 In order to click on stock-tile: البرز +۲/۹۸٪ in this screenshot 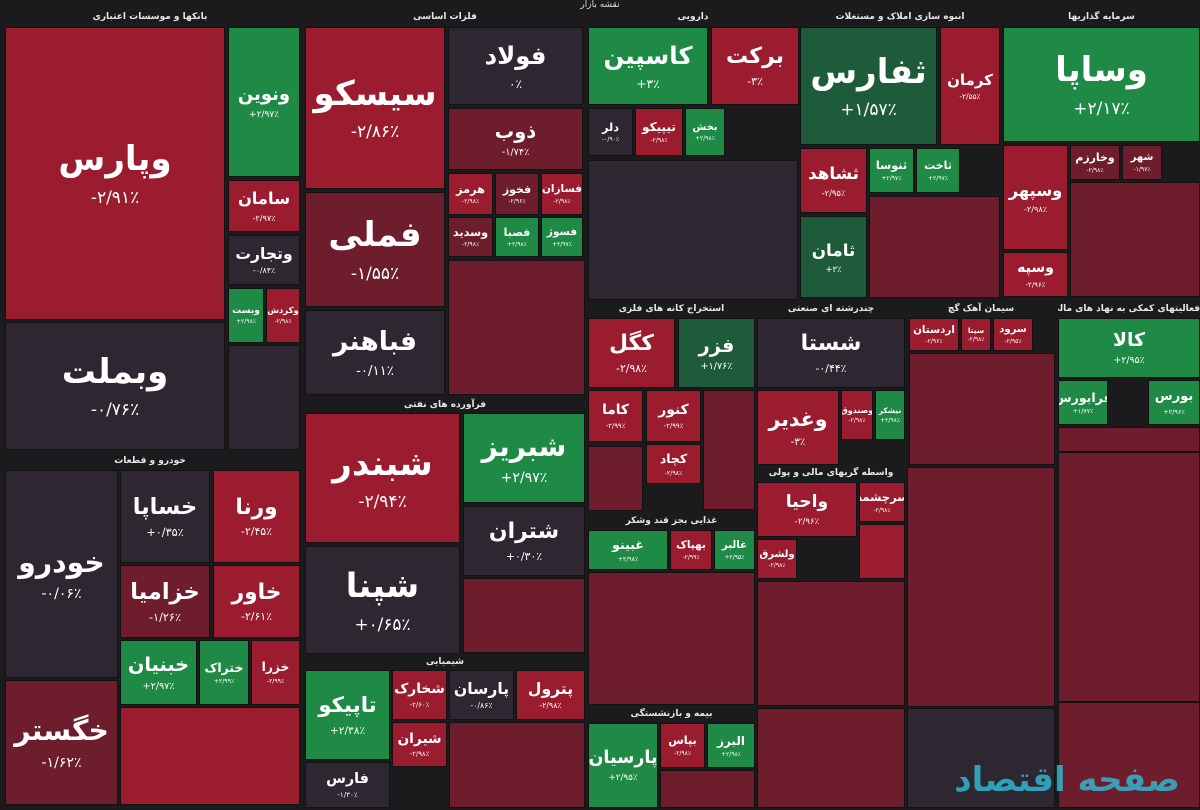, I will do `click(731, 745)`.